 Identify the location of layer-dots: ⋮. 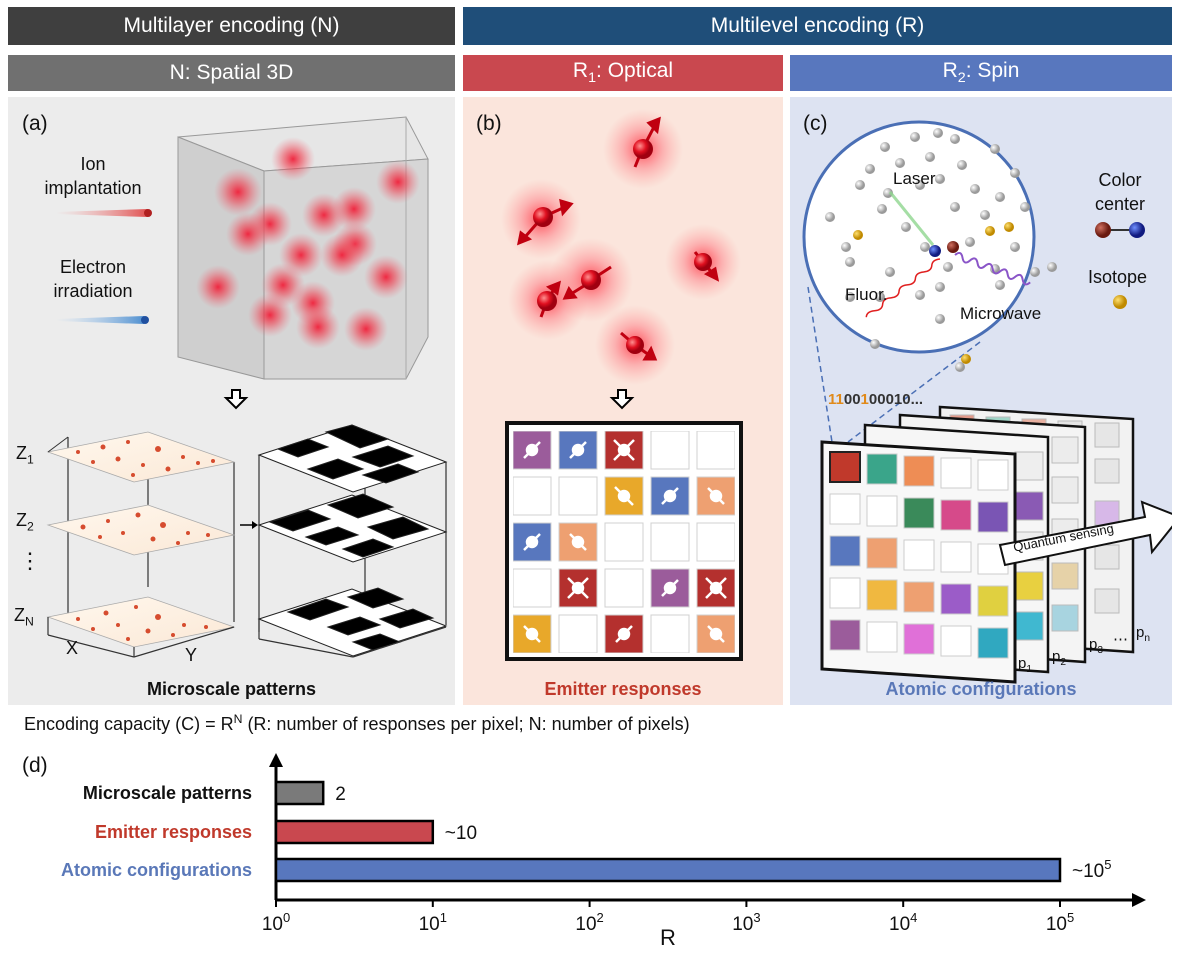
(30, 560).